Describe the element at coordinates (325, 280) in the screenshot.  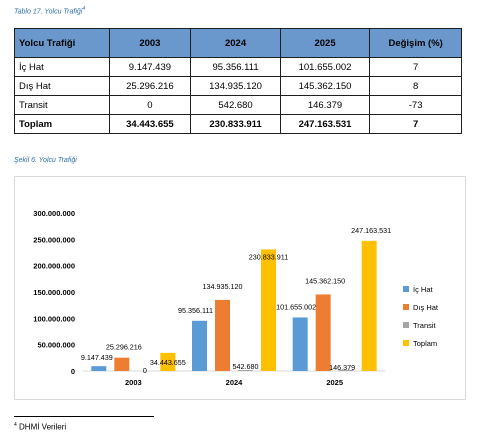
I see `data-label: 145.362.150` at that location.